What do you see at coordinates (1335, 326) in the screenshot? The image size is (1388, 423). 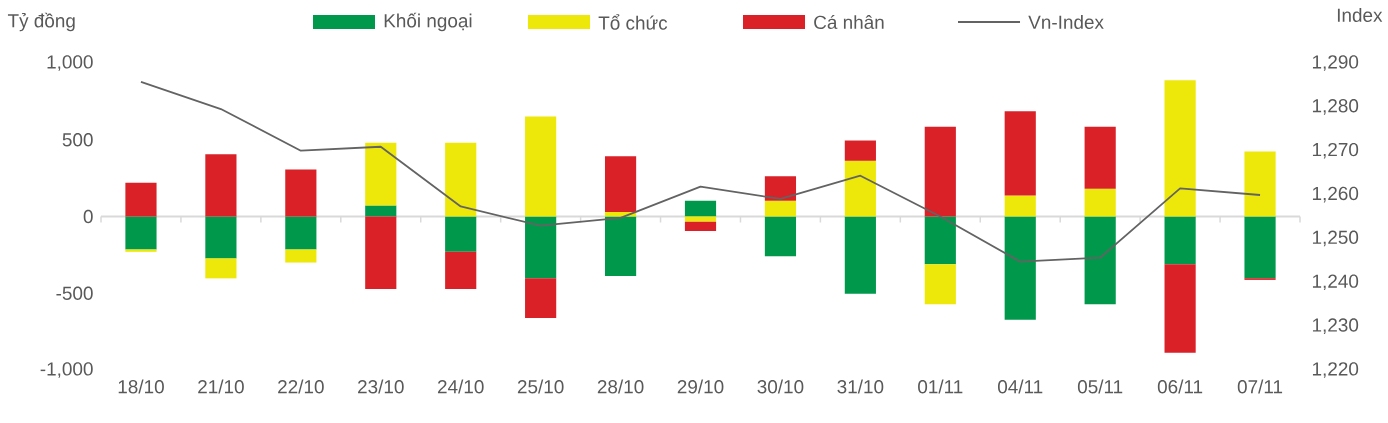 I see `y2-tick-label: 1,230` at bounding box center [1335, 326].